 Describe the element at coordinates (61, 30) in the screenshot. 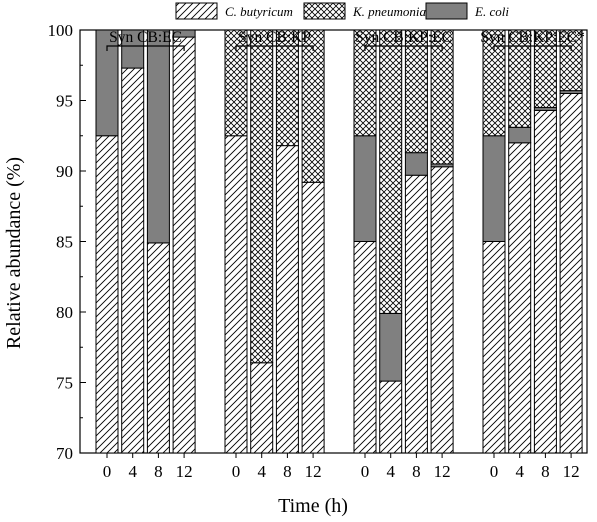

I see `y-tick-label: 100` at that location.